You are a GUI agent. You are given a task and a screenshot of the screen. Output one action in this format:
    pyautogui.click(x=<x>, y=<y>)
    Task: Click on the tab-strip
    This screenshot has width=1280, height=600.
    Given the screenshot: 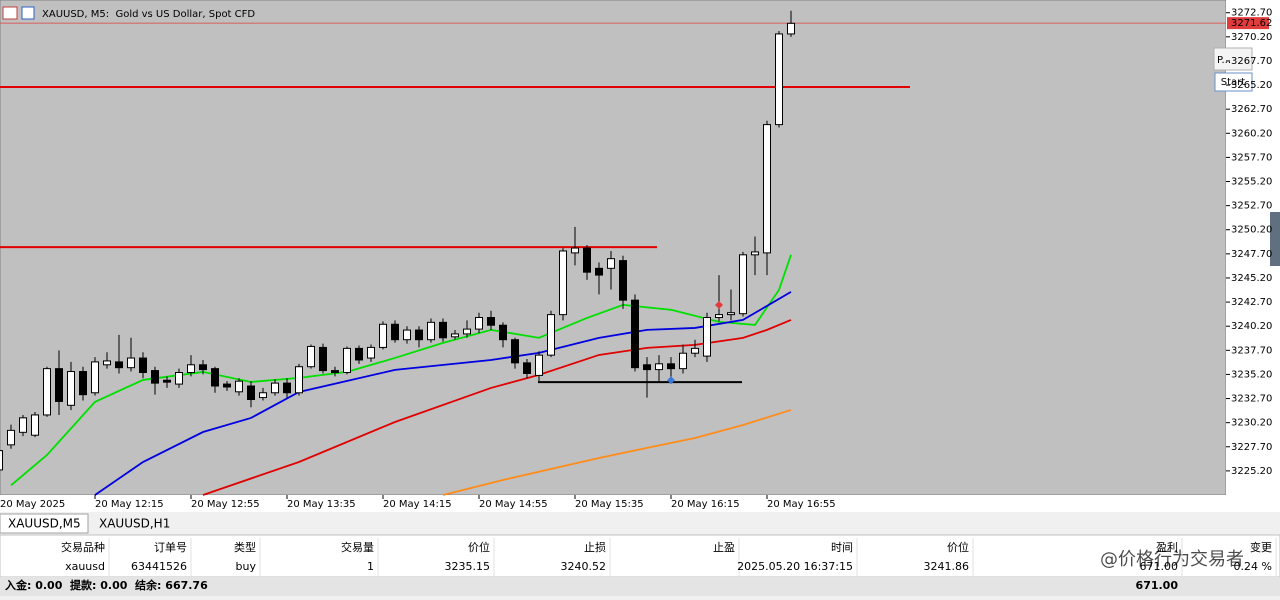 What is the action you would take?
    pyautogui.click(x=640, y=523)
    